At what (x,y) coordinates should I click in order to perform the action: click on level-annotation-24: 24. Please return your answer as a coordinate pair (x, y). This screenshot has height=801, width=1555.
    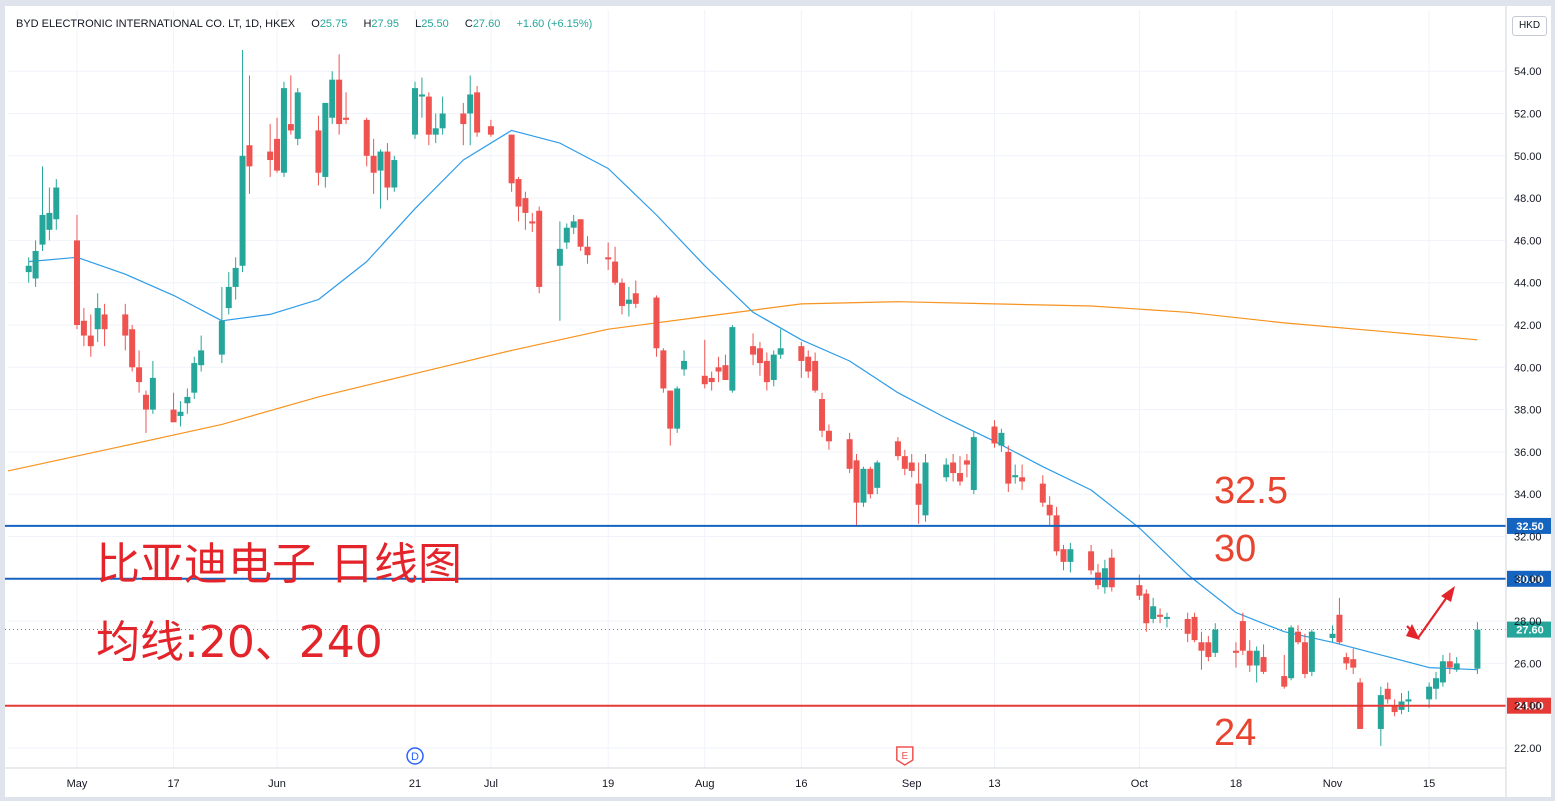
    Looking at the image, I should click on (1235, 733).